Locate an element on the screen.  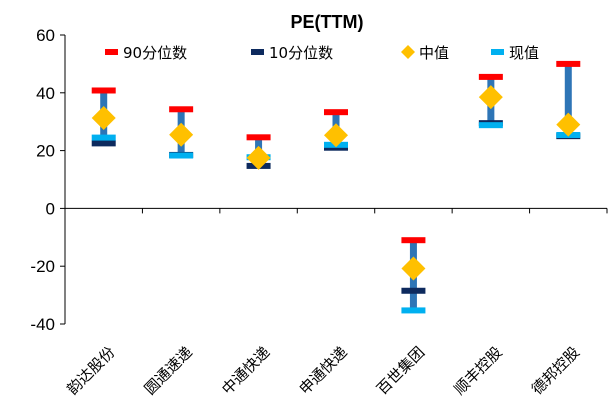
legend-label: 中值 is located at coordinates (434, 53).